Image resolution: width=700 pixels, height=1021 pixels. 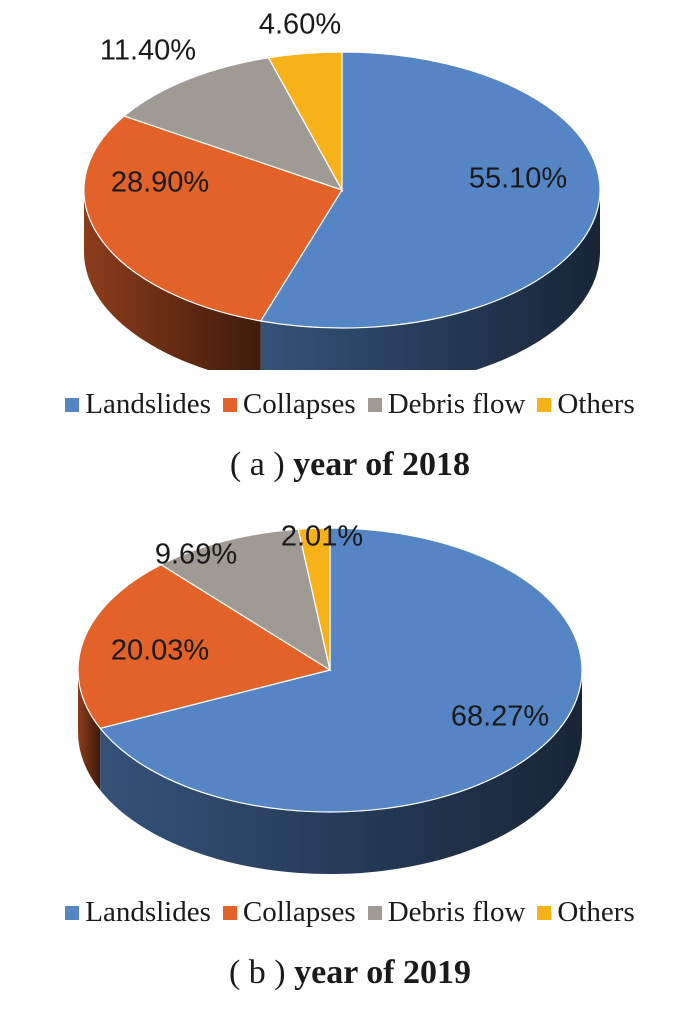 I want to click on caption-2018: ( a ) year of 2018, so click(x=350, y=465).